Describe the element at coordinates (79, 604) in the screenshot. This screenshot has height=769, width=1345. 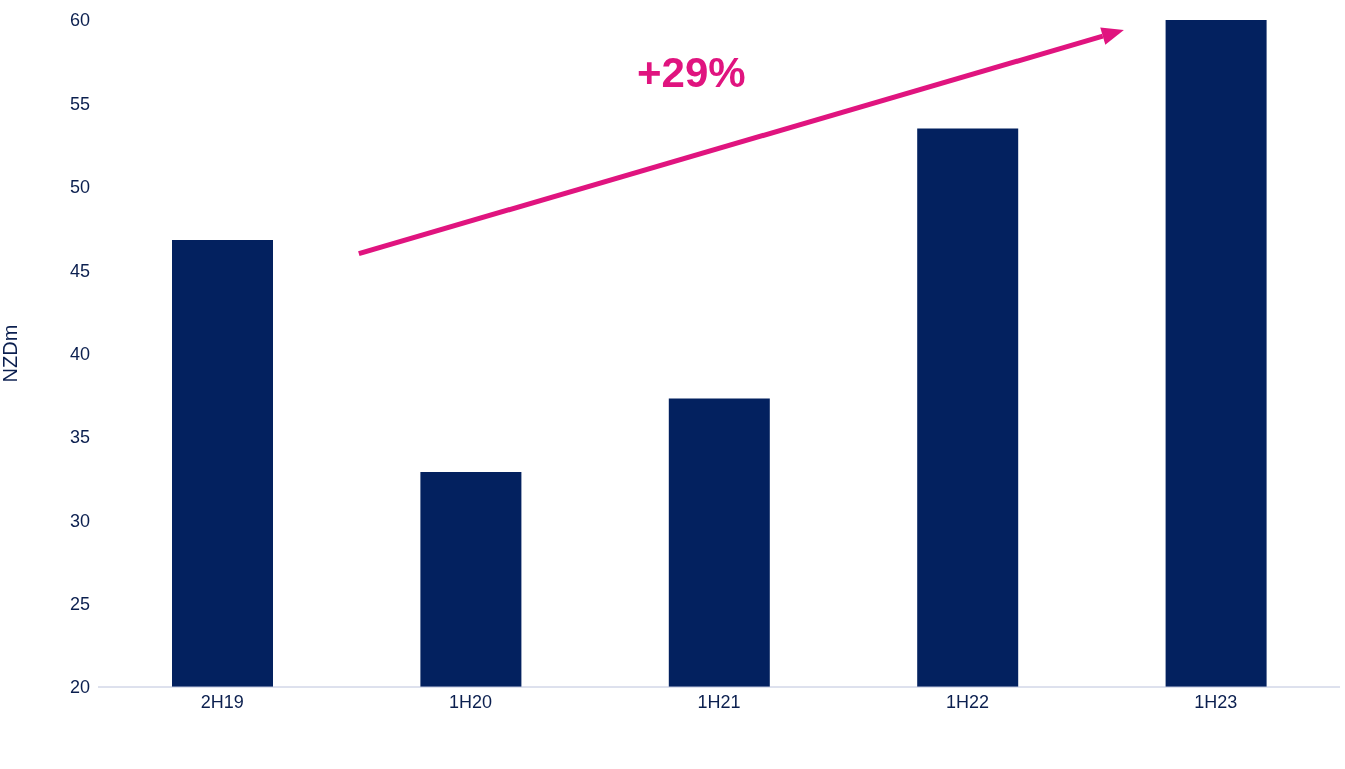
I see `y-tick-label: 25` at that location.